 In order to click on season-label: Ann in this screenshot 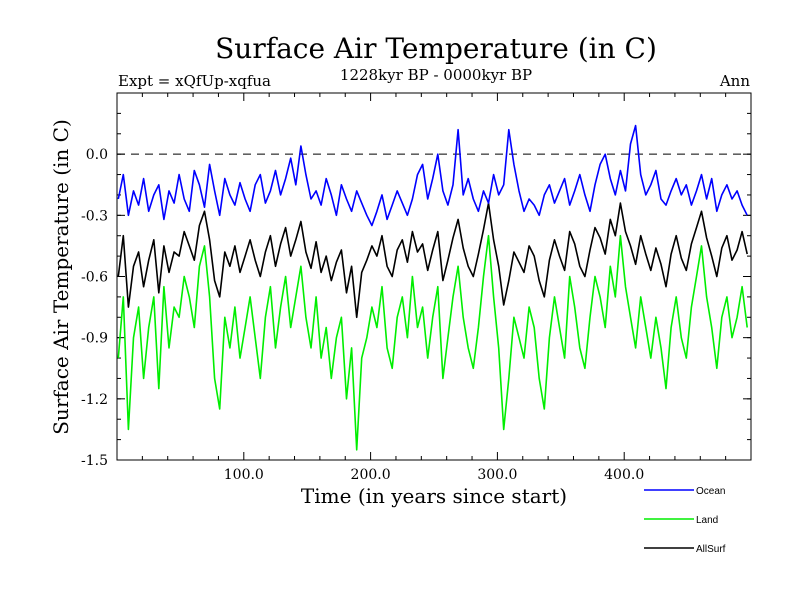, I will do `click(734, 81)`.